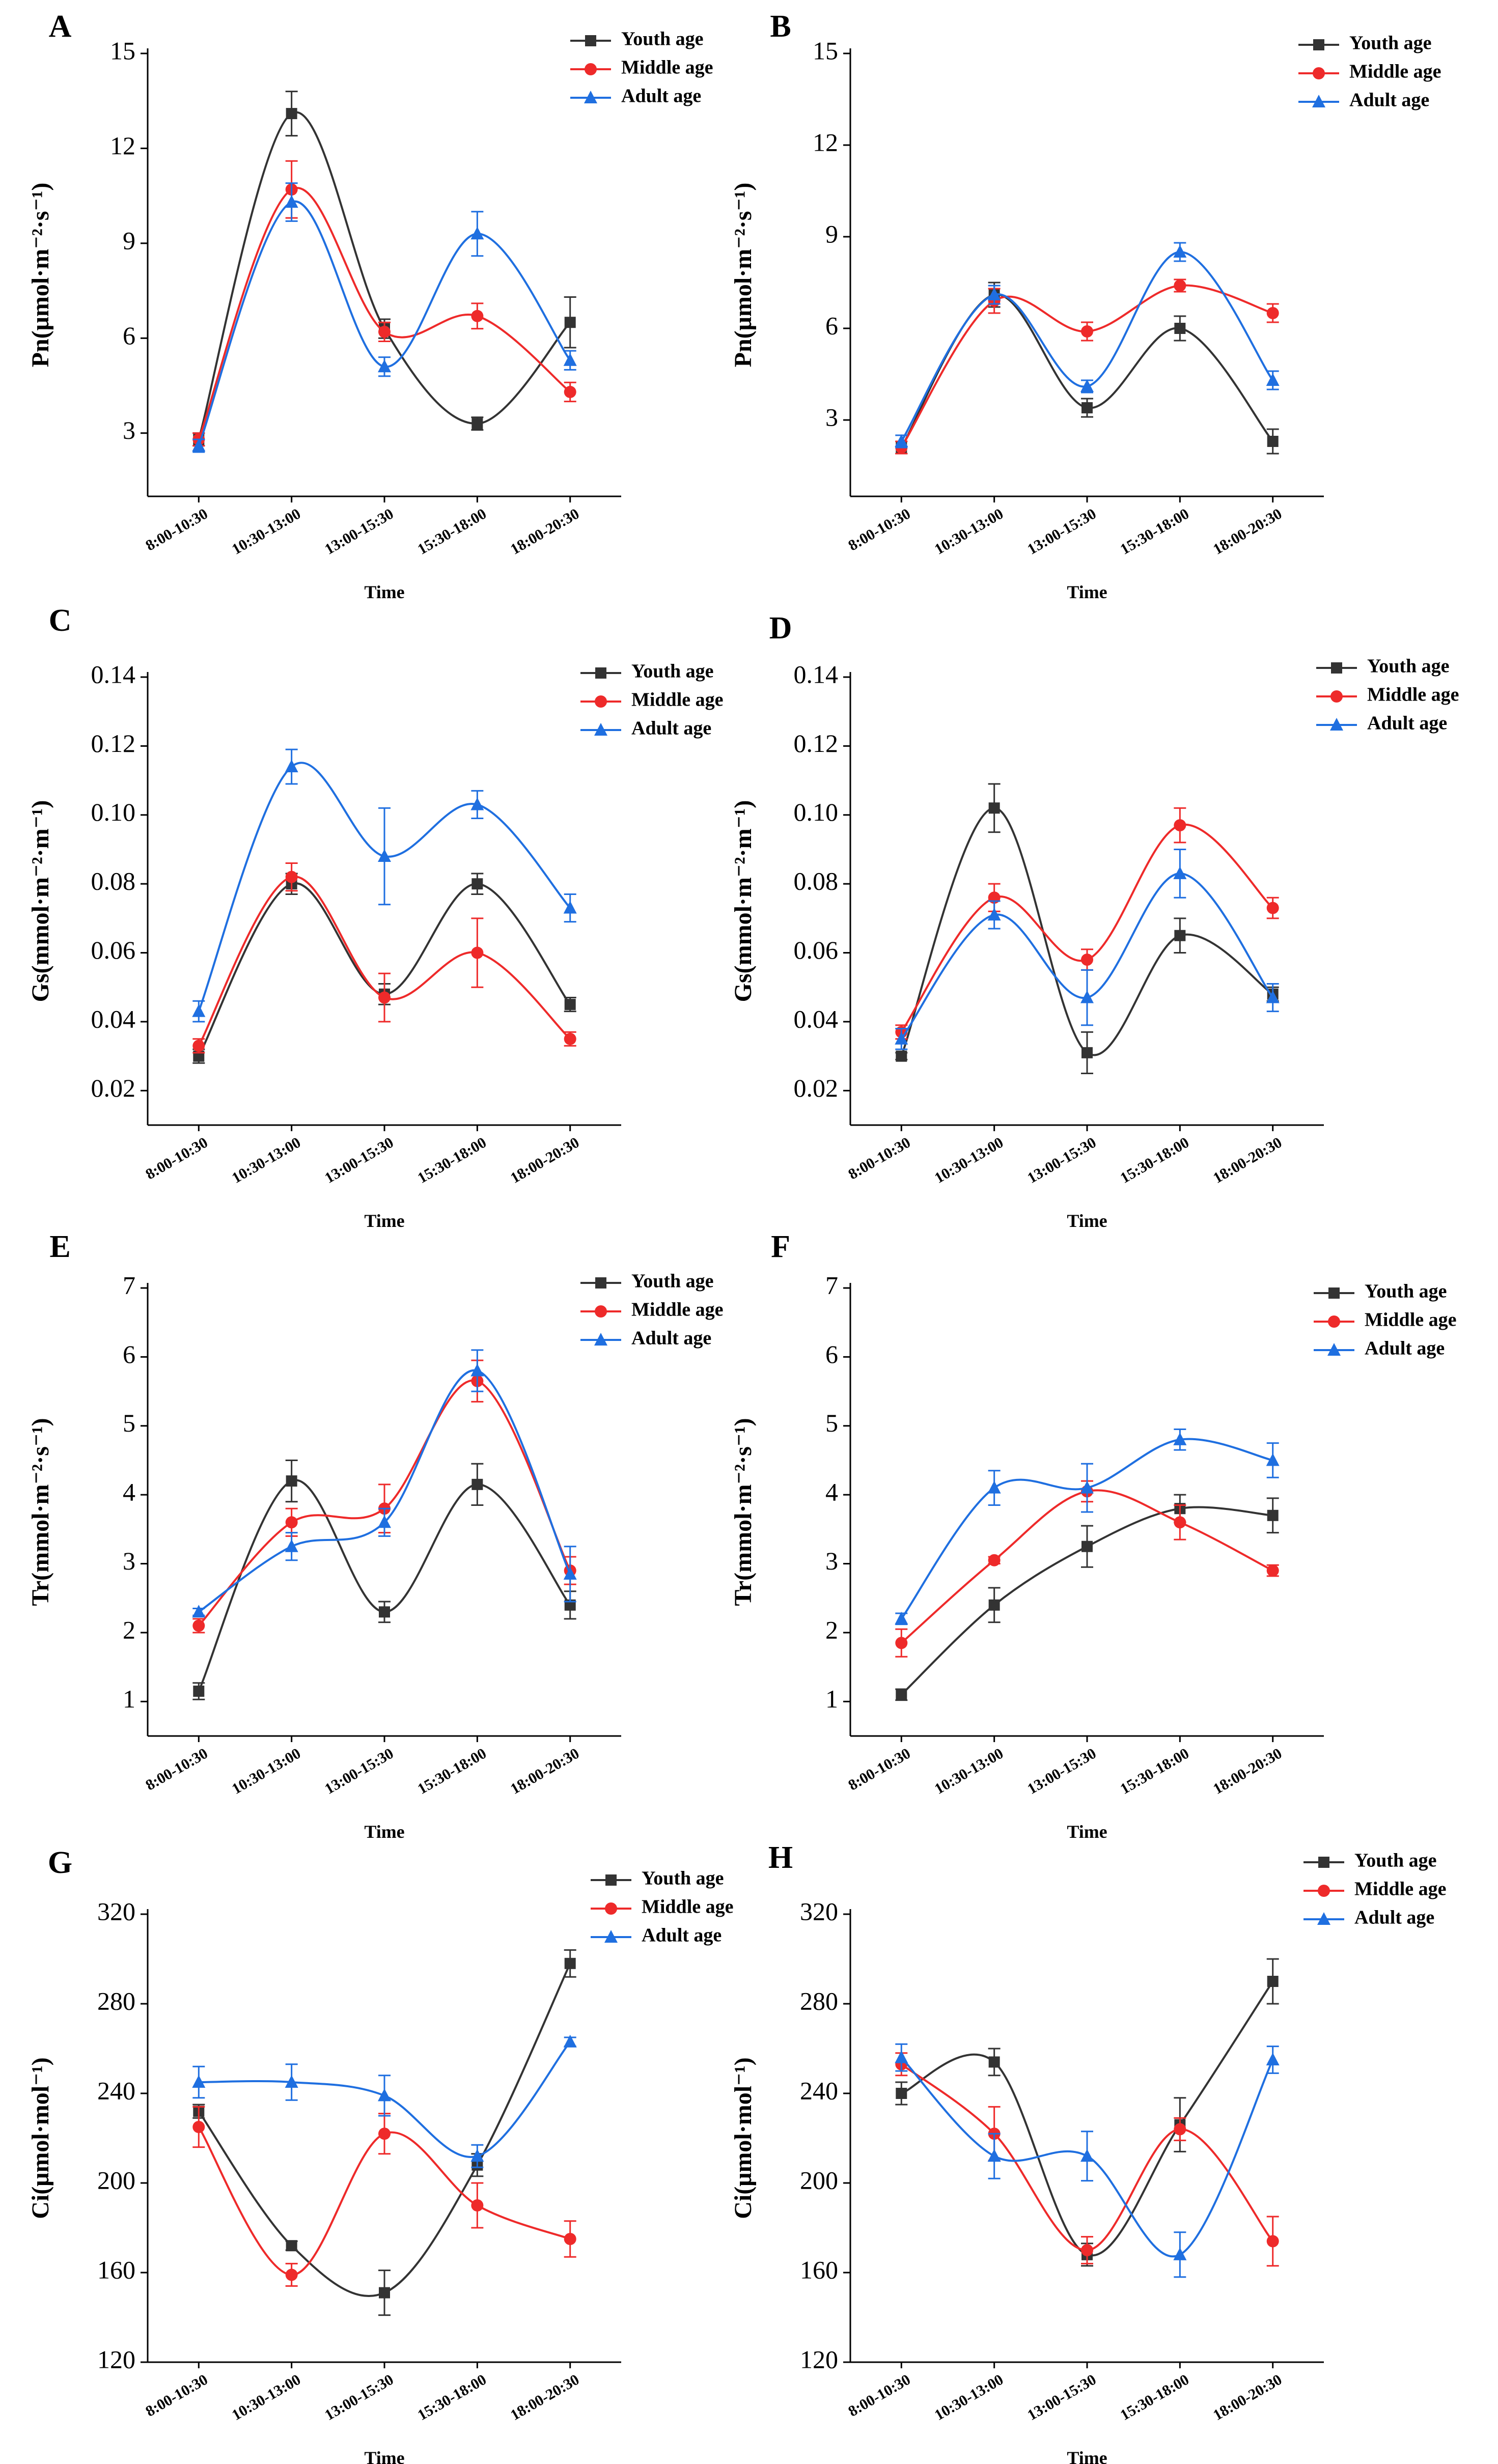 Image resolution: width=1498 pixels, height=2464 pixels. I want to click on panel-letter: H, so click(781, 1857).